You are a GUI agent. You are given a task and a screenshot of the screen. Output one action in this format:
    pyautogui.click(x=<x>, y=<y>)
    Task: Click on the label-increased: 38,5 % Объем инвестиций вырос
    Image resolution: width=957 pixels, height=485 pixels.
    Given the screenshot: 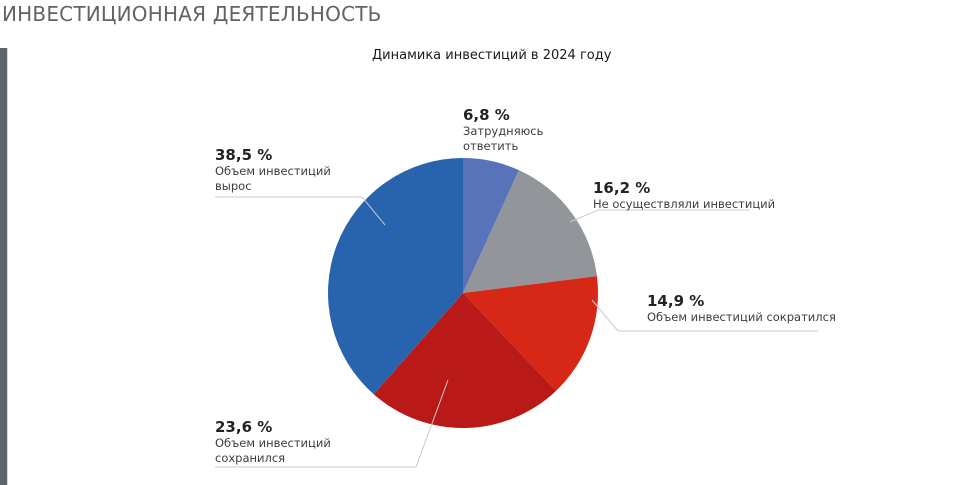 What is the action you would take?
    pyautogui.click(x=273, y=170)
    